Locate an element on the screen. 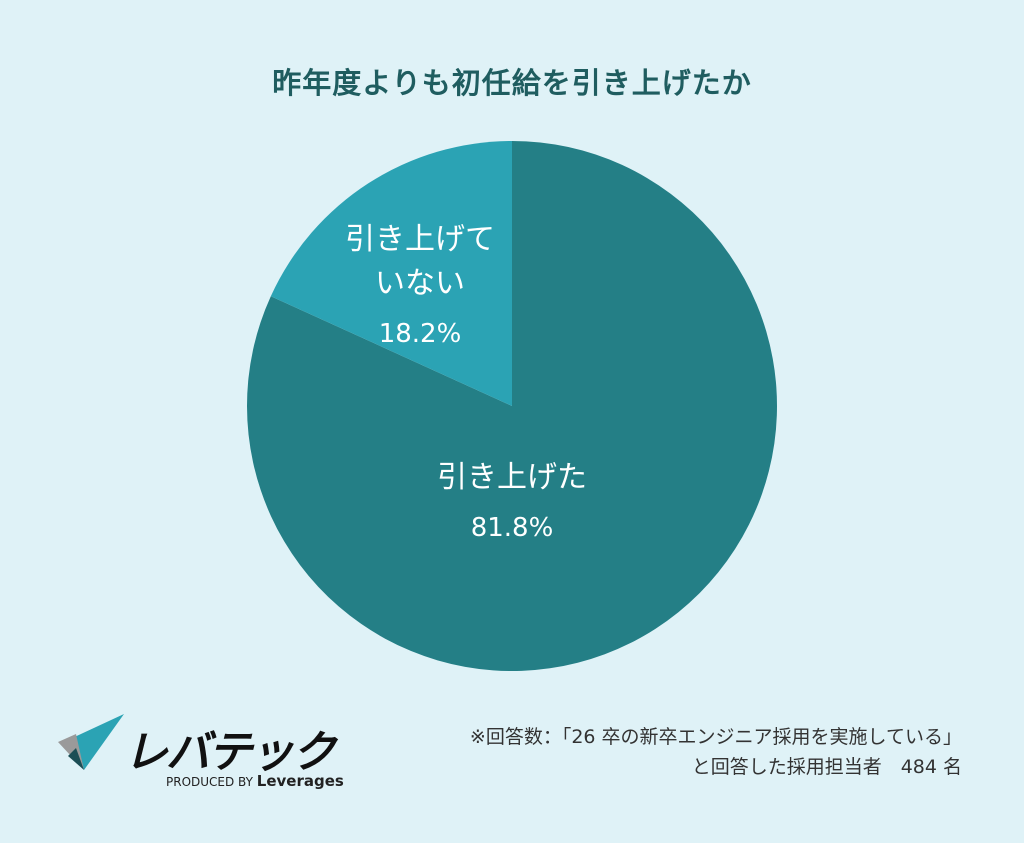 The height and width of the screenshot is (843, 1024). footnote-line1: ※回答数：「26 卒の新卒エンジニア採用を実施している」 is located at coordinates (715, 737).